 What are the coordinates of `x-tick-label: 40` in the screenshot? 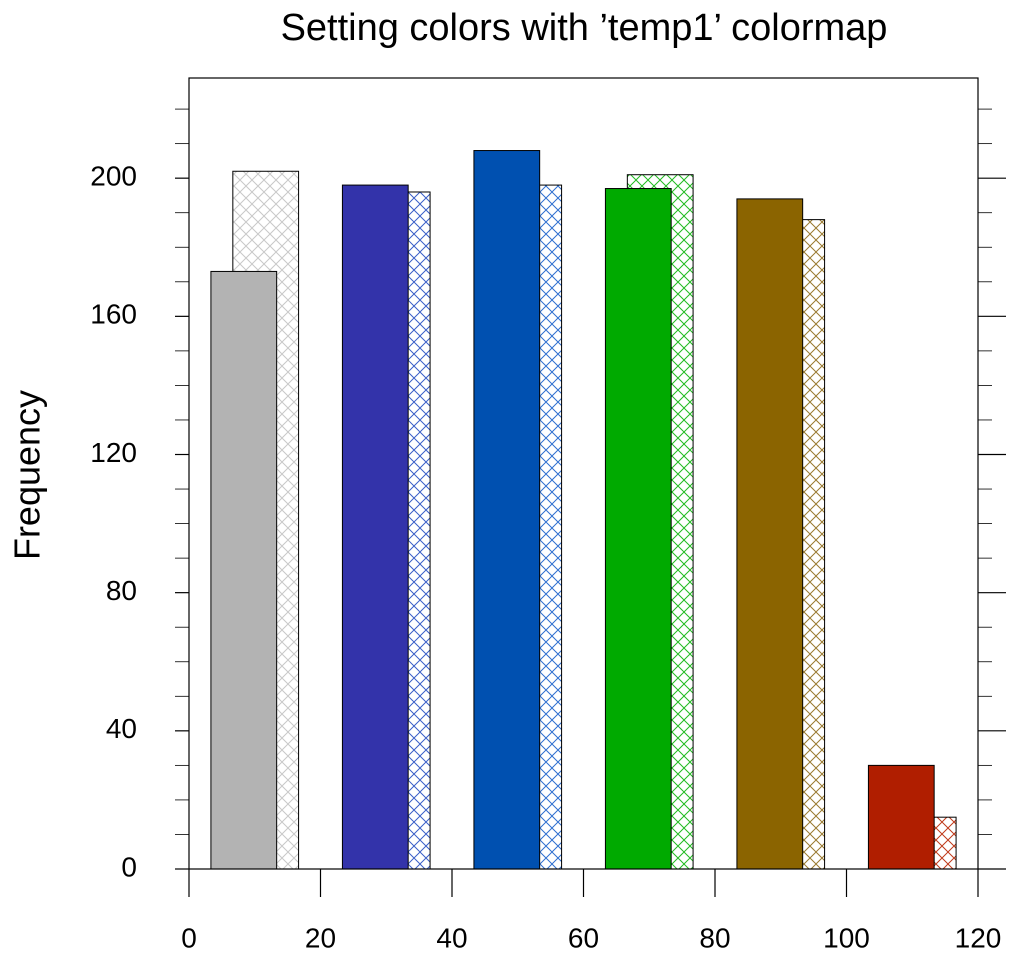 It's located at (451, 937).